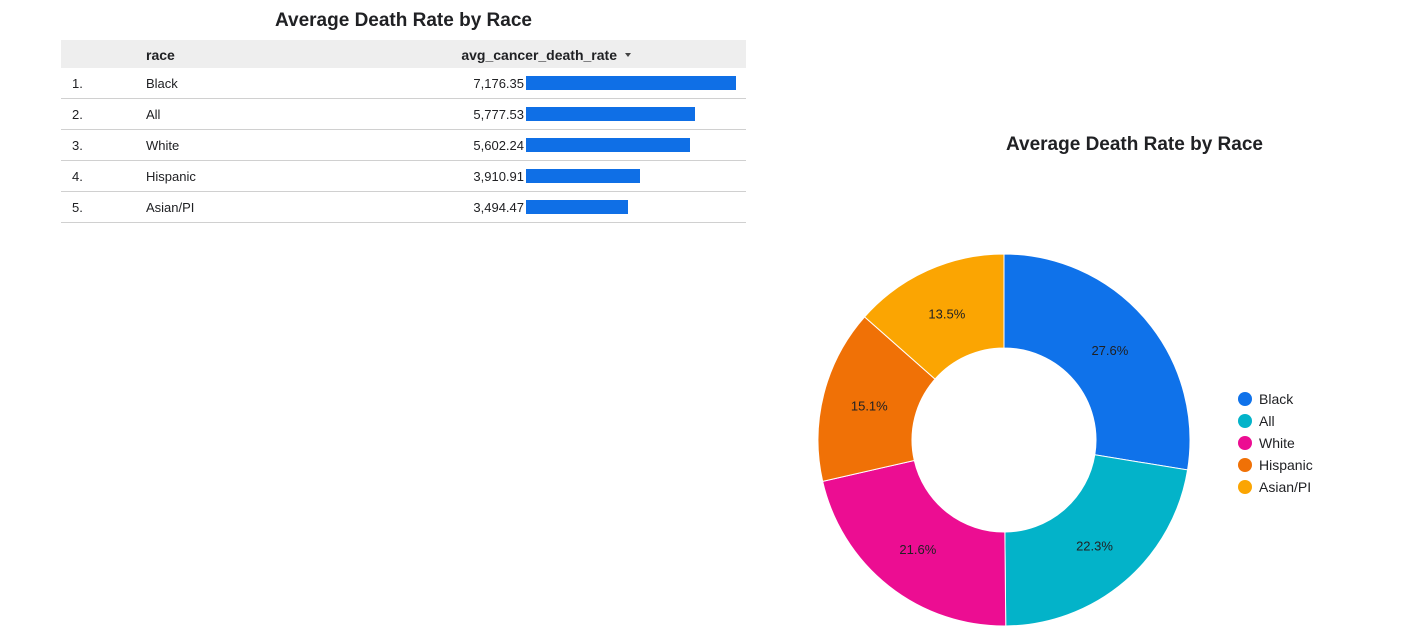 The height and width of the screenshot is (641, 1409). Describe the element at coordinates (1286, 465) in the screenshot. I see `legend-label: Hispanic` at that location.